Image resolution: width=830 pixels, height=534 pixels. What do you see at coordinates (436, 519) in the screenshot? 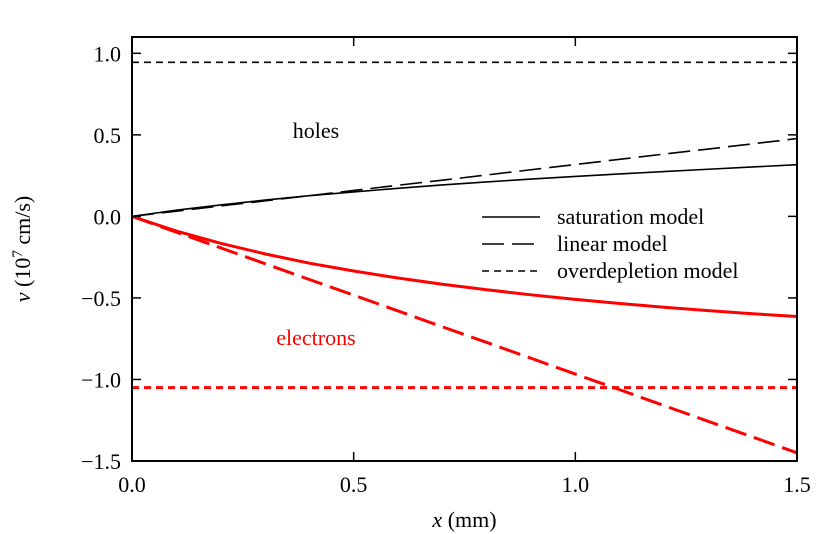
I see `x-axis-var: x` at bounding box center [436, 519].